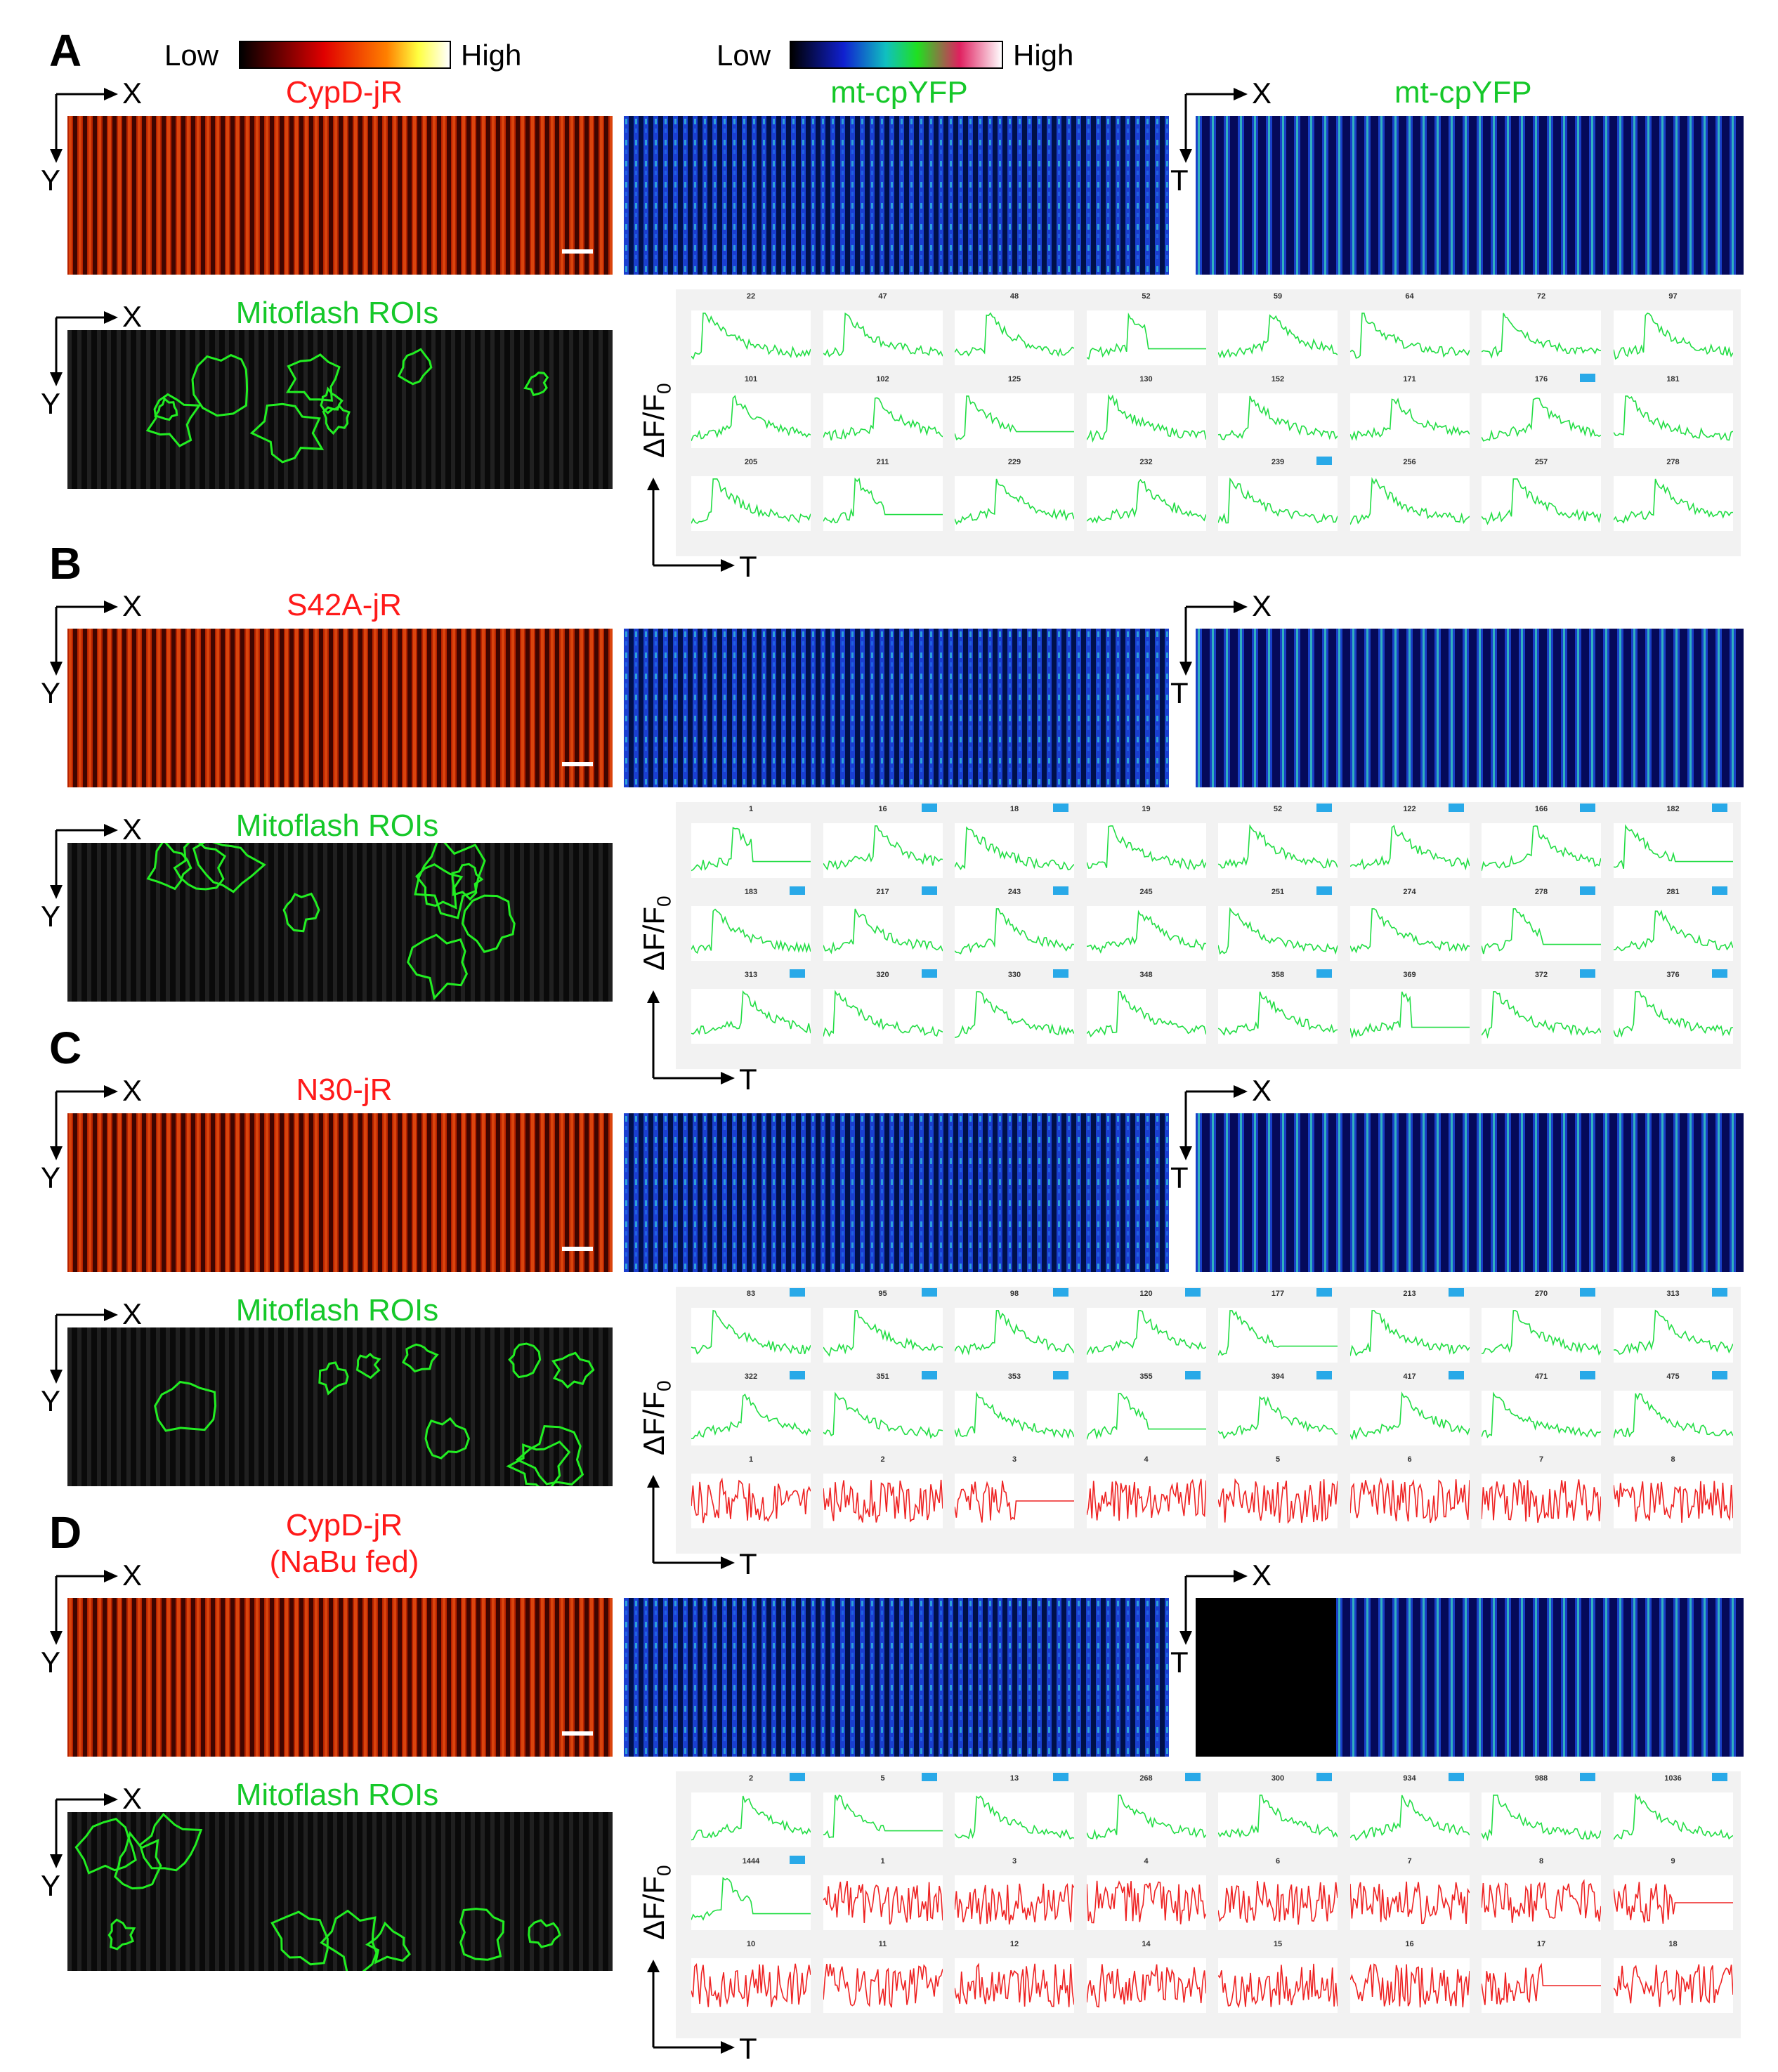  Describe the element at coordinates (883, 462) in the screenshot. I see `trace-id: 211` at that location.